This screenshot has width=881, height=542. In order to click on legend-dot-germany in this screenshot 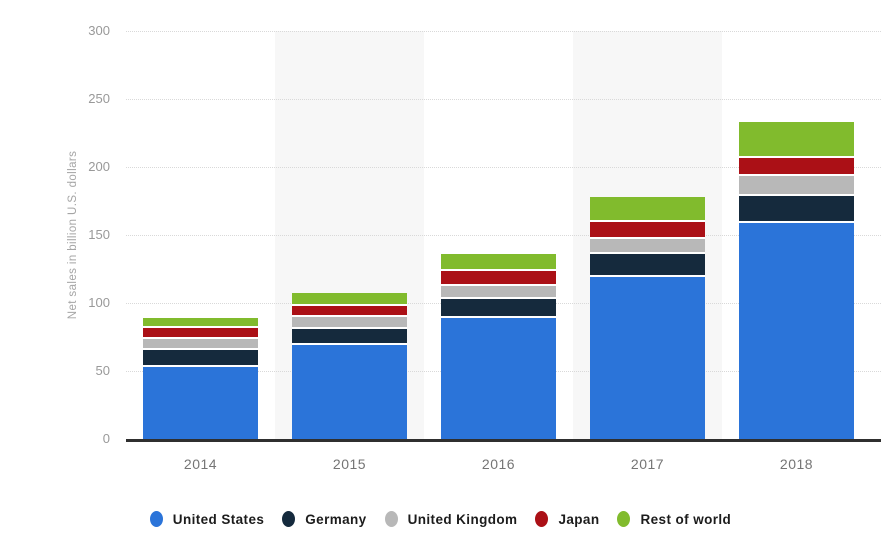, I will do `click(289, 519)`.